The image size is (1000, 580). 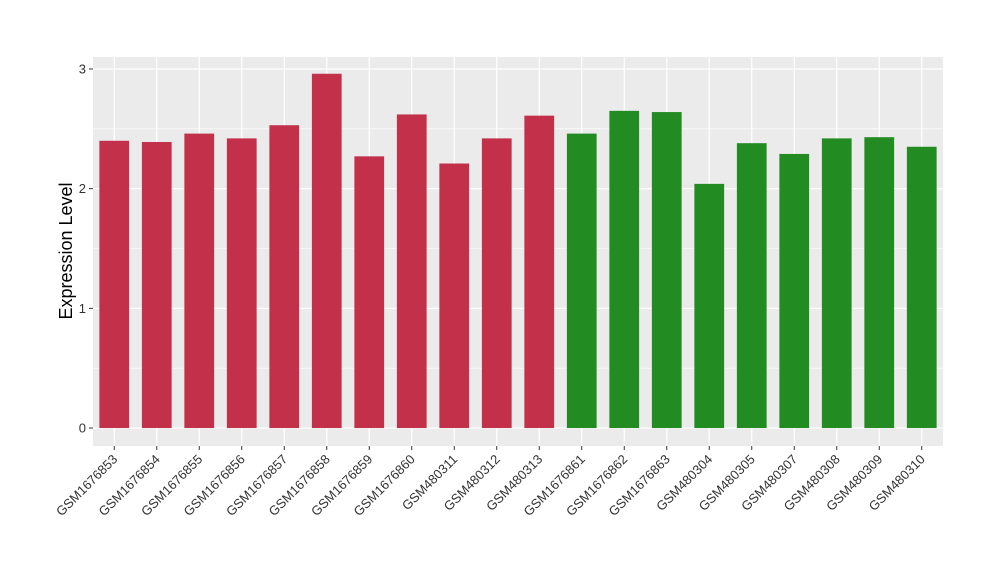 I want to click on bar-GSM1676861, so click(x=581, y=281).